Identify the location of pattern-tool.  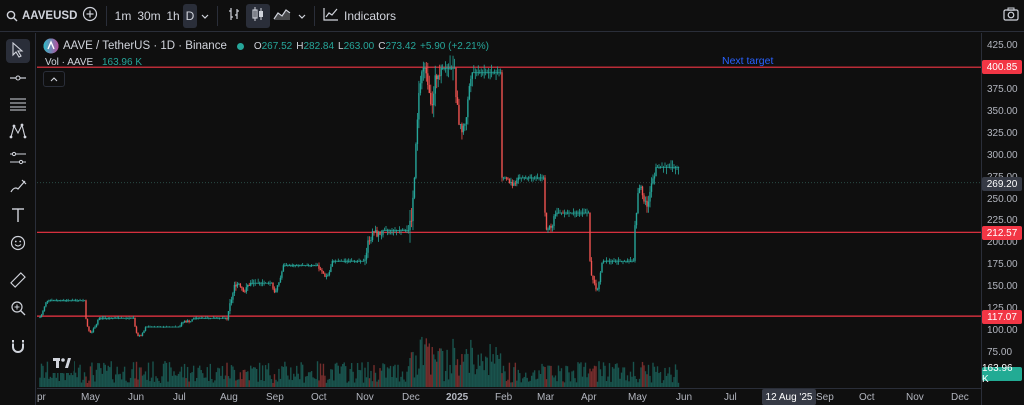
(18, 132).